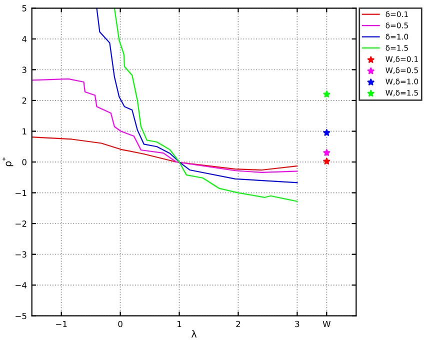  What do you see at coordinates (238, 324) in the screenshot?
I see `x-tick-label: 2` at bounding box center [238, 324].